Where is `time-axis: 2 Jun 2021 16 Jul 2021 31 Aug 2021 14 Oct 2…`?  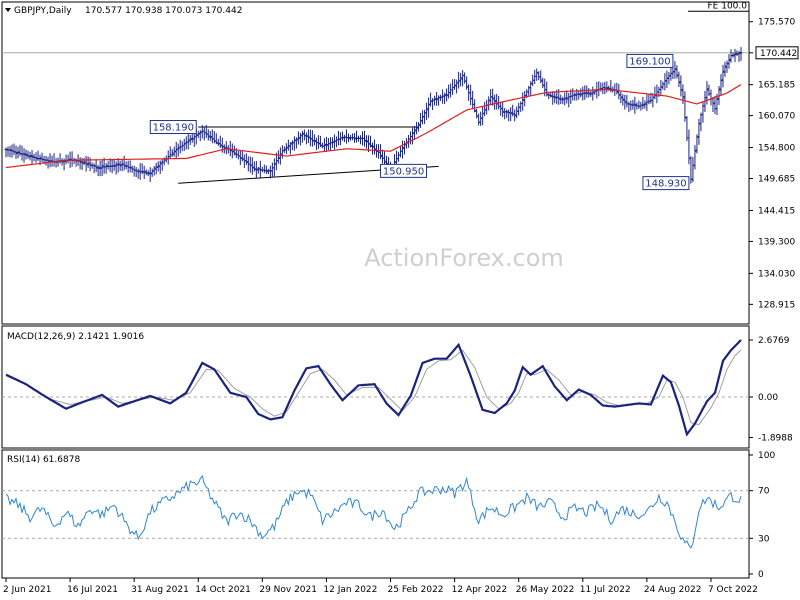
time-axis: 2 Jun 2021 16 Jul 2021 31 Aug 2021 14 Oct 2… is located at coordinates (380, 586).